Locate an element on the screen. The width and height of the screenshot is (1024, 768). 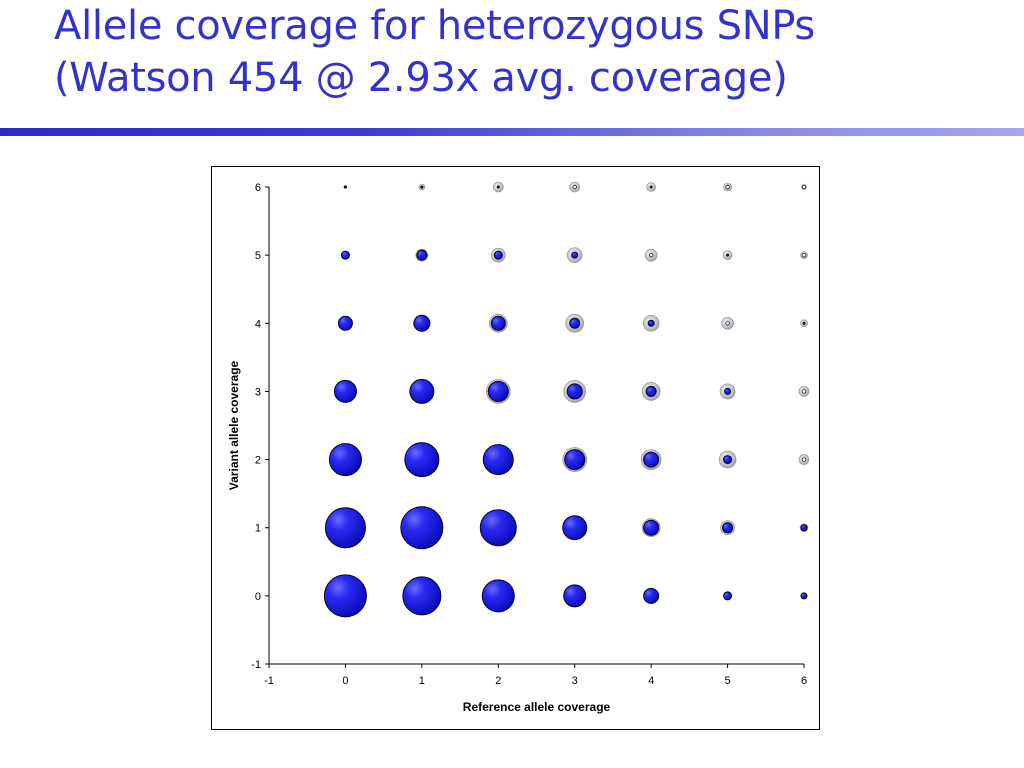
y-tick-label: 5 is located at coordinates (258, 256).